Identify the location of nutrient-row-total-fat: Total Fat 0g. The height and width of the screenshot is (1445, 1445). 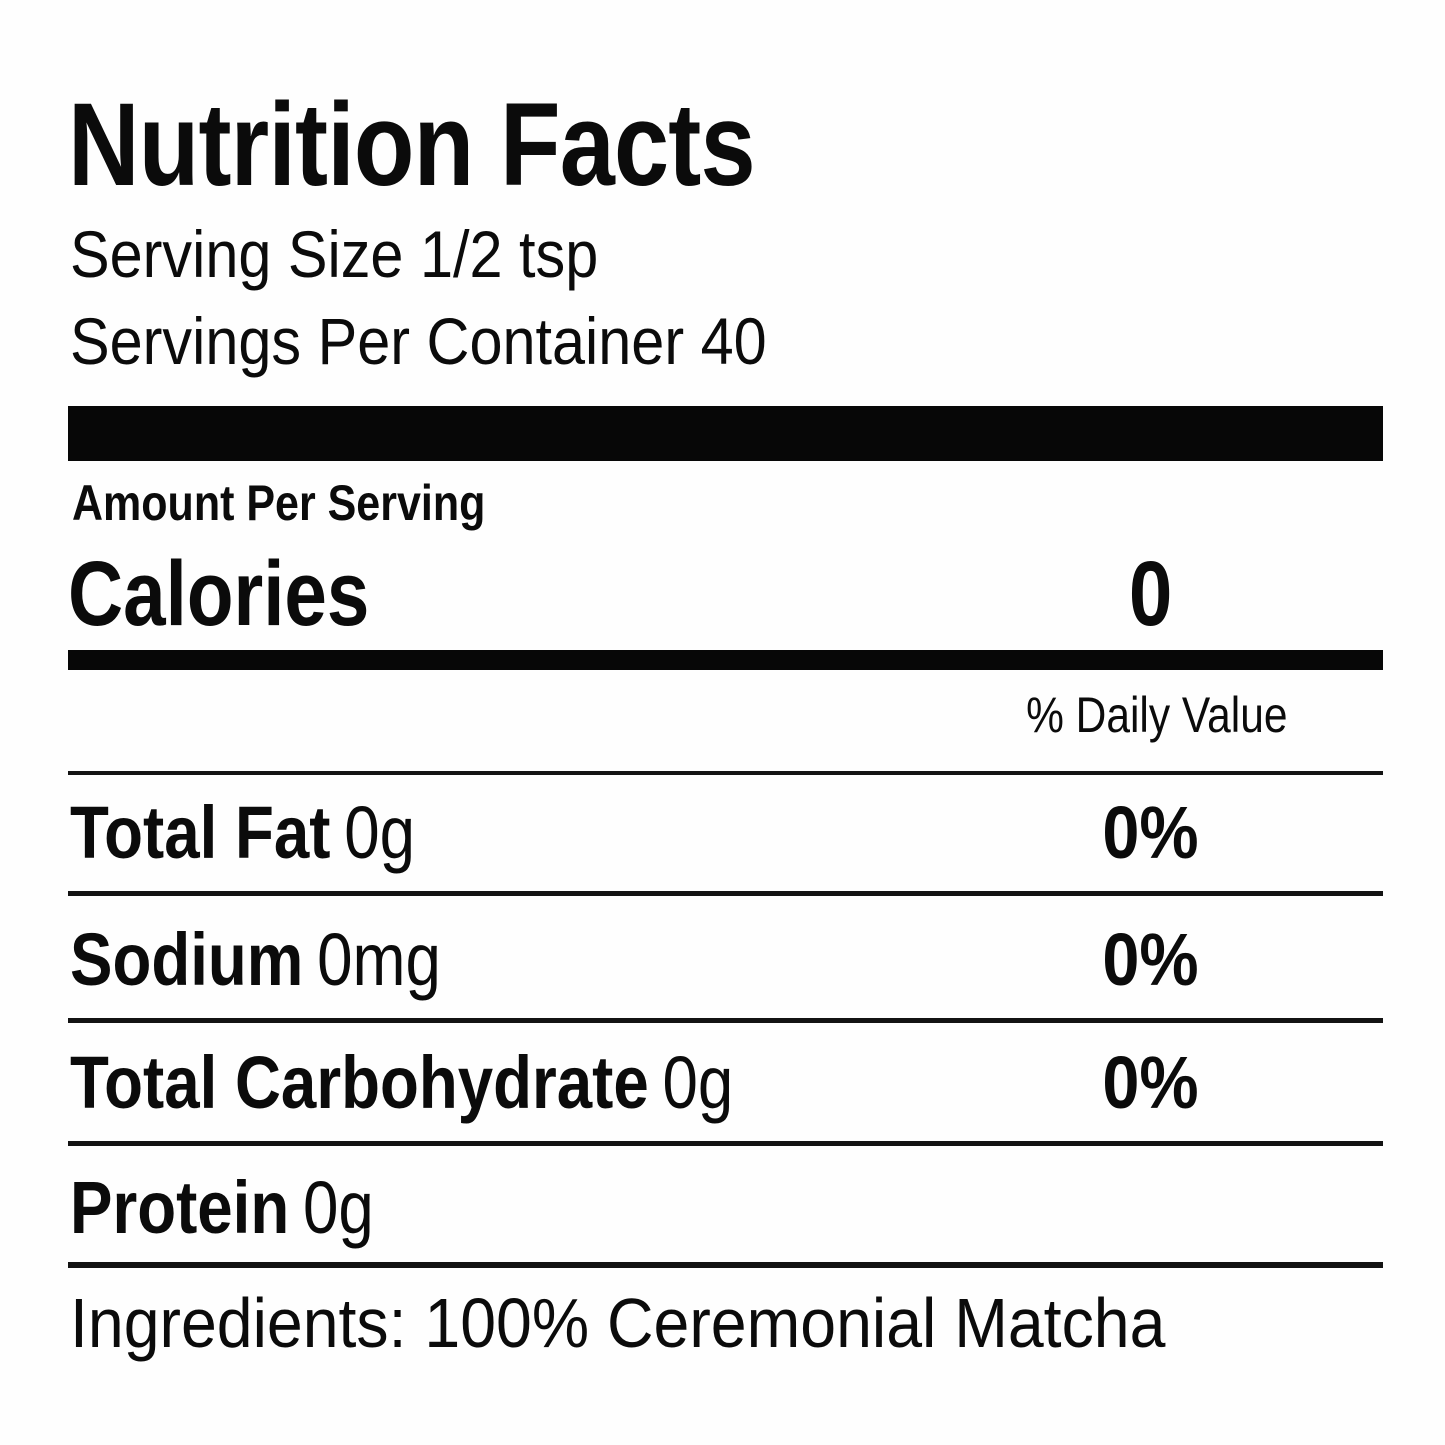
(270, 833).